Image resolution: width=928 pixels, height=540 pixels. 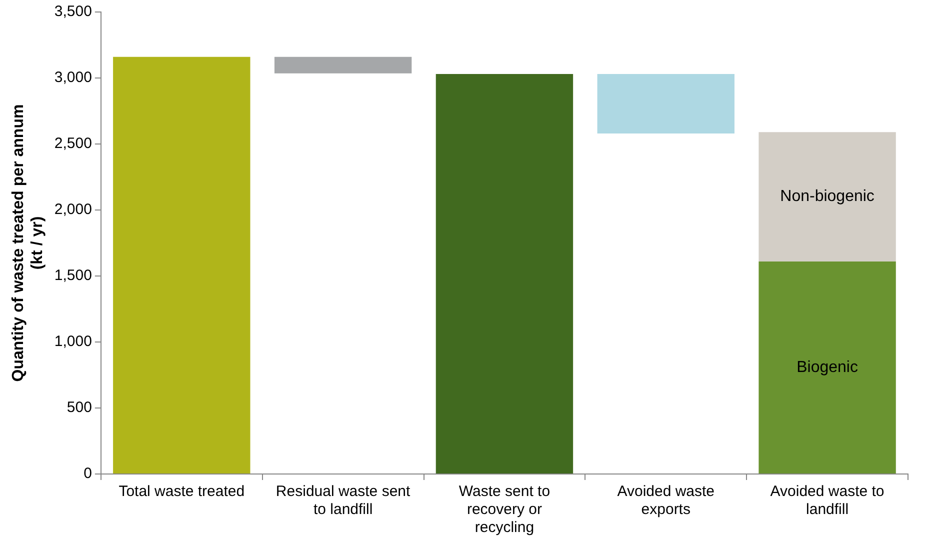 I want to click on y-tick-label: 2,500, so click(x=73, y=143).